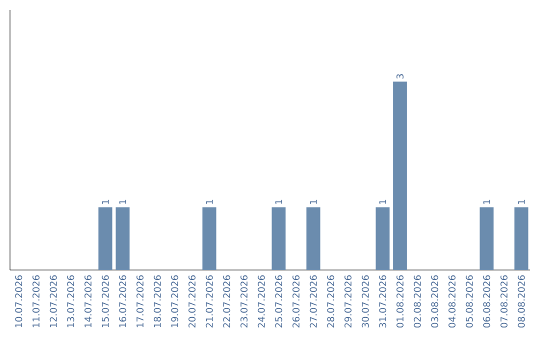  Describe the element at coordinates (36, 301) in the screenshot. I see `x-tick-label: 11.07.2026` at that location.